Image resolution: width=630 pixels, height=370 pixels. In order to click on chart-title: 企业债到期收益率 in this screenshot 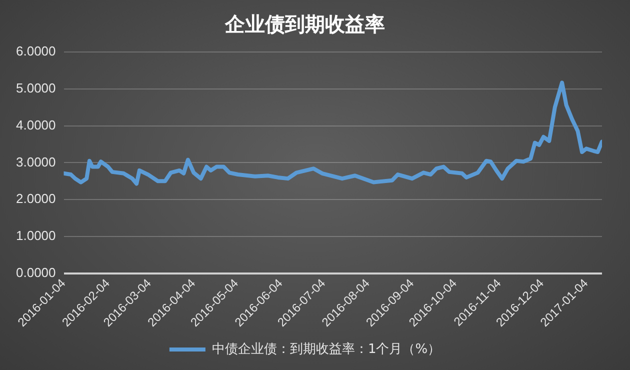, I will do `click(304, 24)`.